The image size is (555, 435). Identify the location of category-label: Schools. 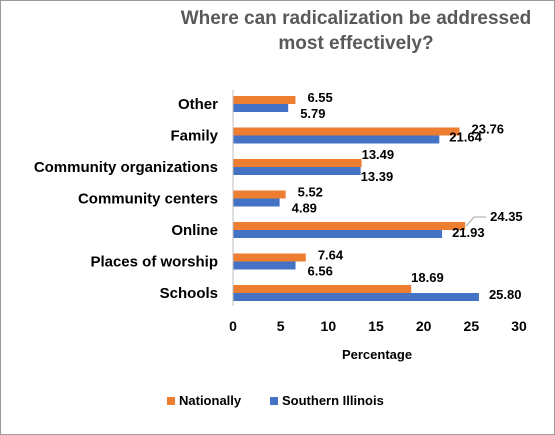
(189, 293).